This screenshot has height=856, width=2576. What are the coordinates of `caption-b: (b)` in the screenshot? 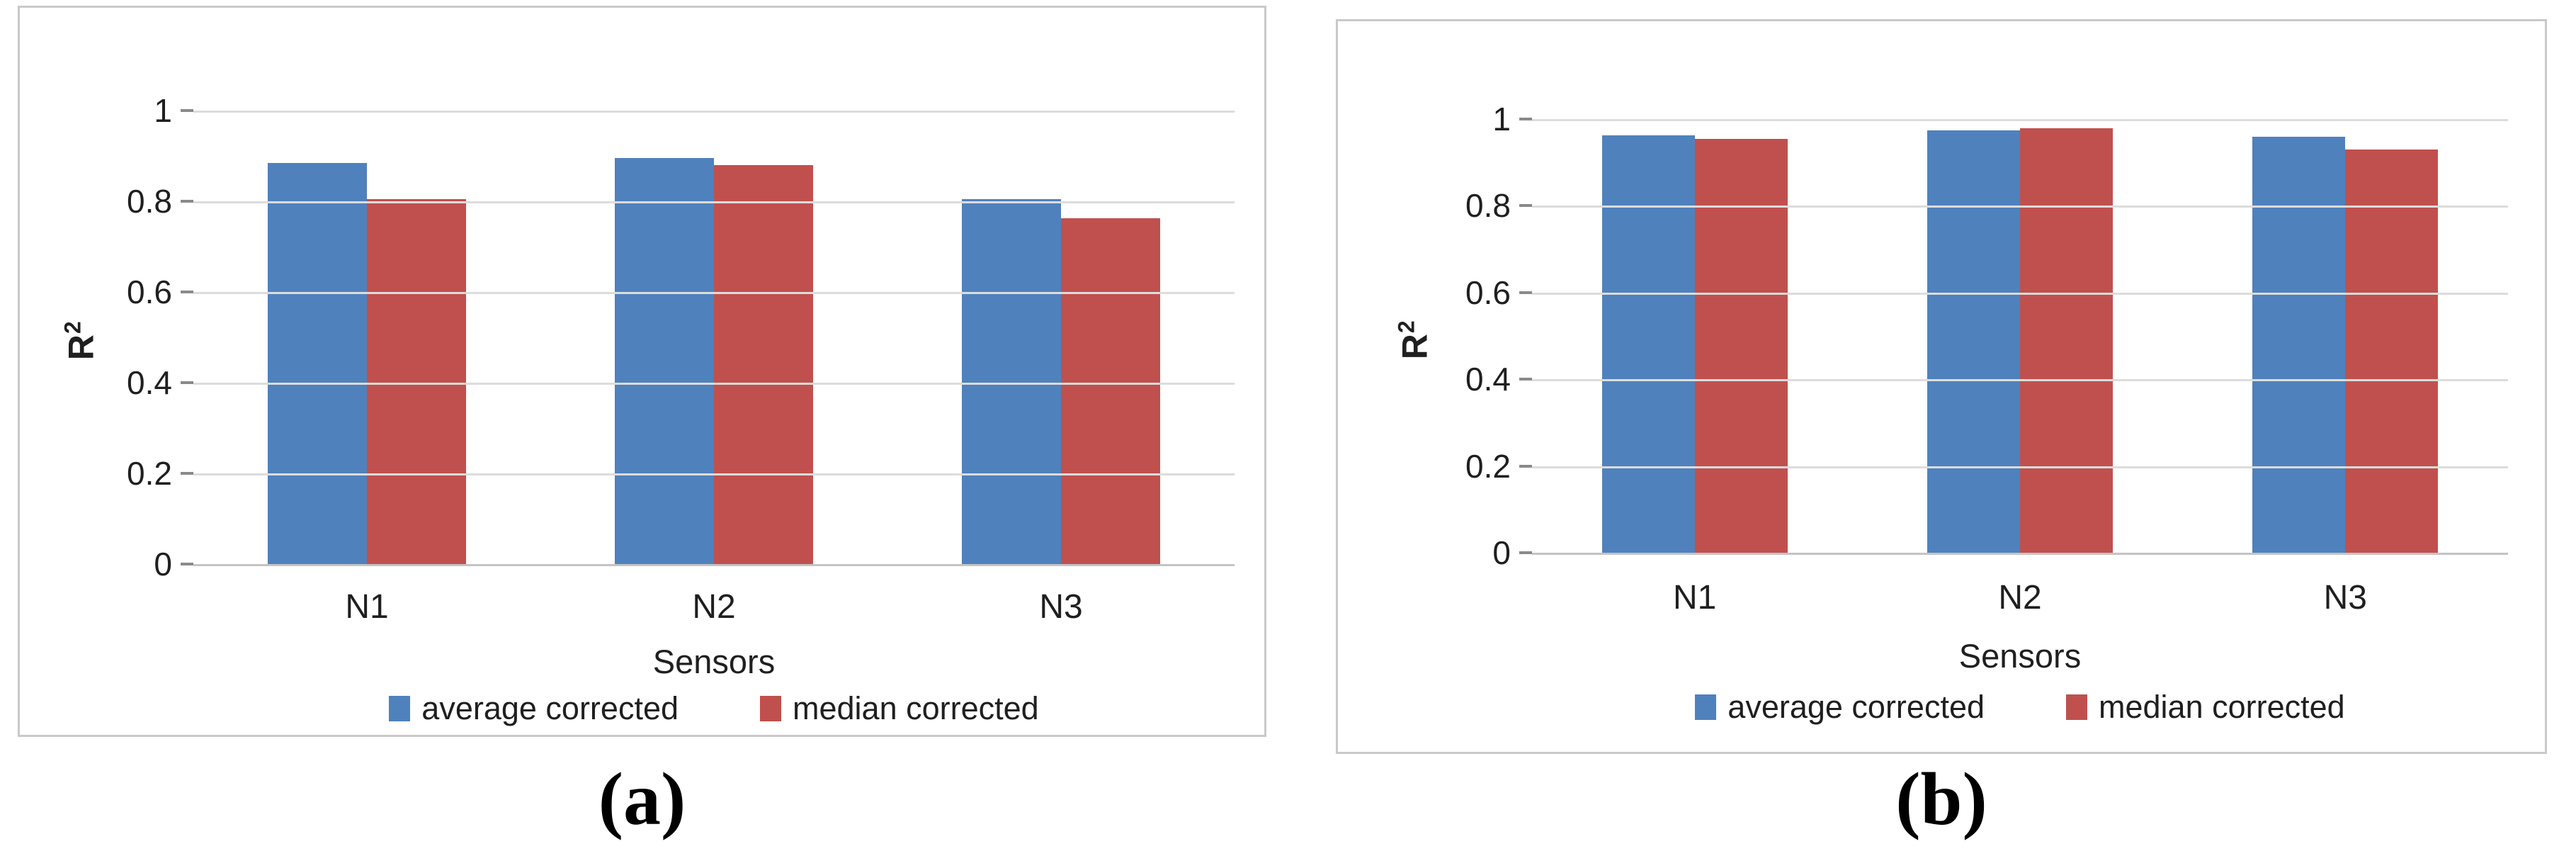 It's located at (1941, 799).